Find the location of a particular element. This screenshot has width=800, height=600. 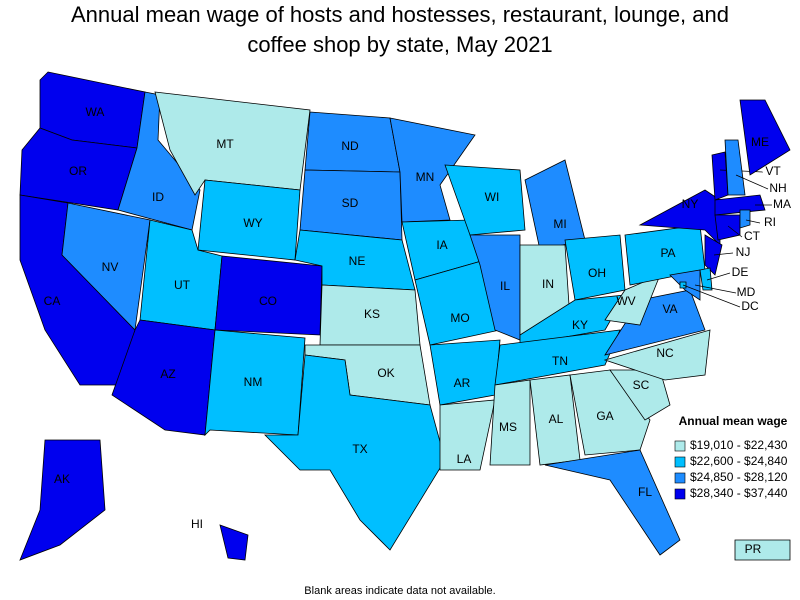

state-label: AK is located at coordinates (62, 479).